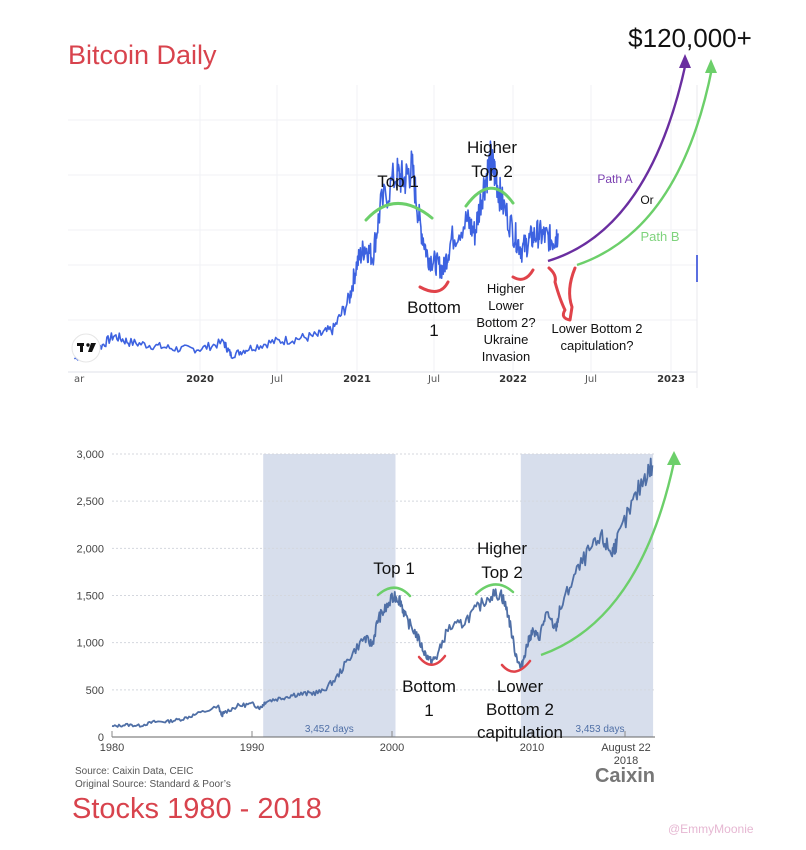 The image size is (806, 850). Describe the element at coordinates (134, 771) in the screenshot. I see `stk-source-line: Source: Caixin Data, CEIC` at that location.